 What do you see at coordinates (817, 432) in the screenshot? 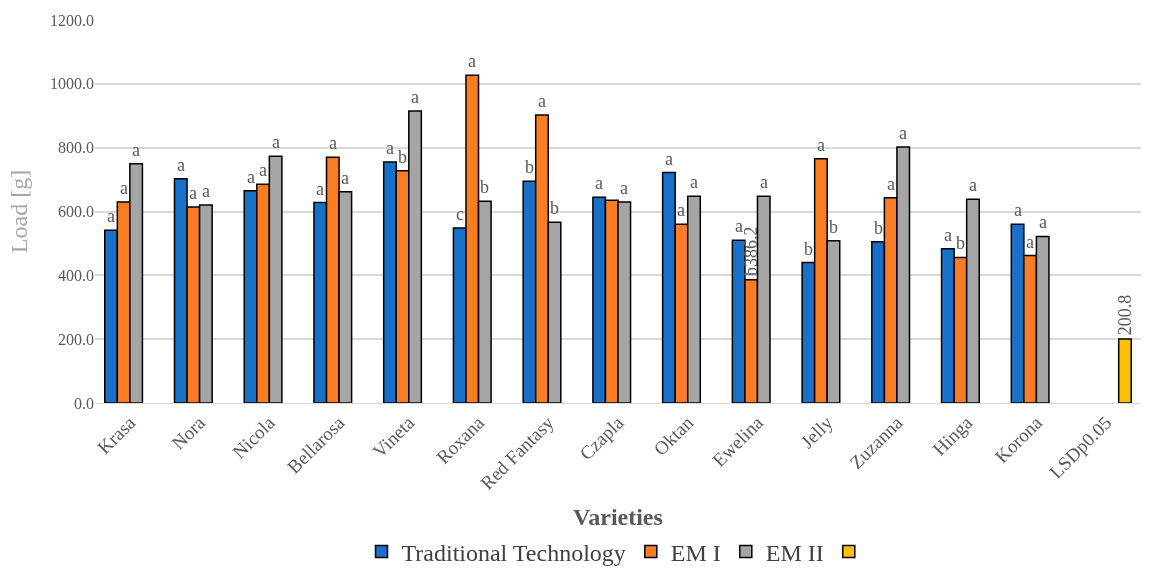
I see `x-tick-label: Jelly` at bounding box center [817, 432].